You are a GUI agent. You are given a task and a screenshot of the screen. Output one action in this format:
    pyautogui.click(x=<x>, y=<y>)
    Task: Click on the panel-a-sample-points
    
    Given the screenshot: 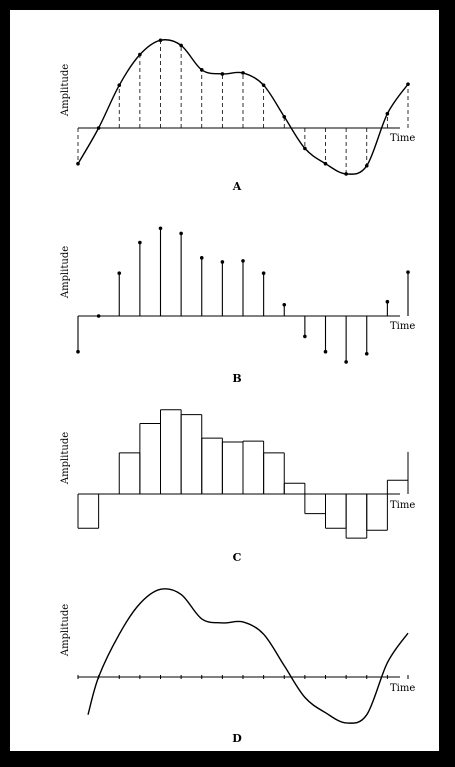 What is the action you would take?
    pyautogui.click(x=243, y=107)
    